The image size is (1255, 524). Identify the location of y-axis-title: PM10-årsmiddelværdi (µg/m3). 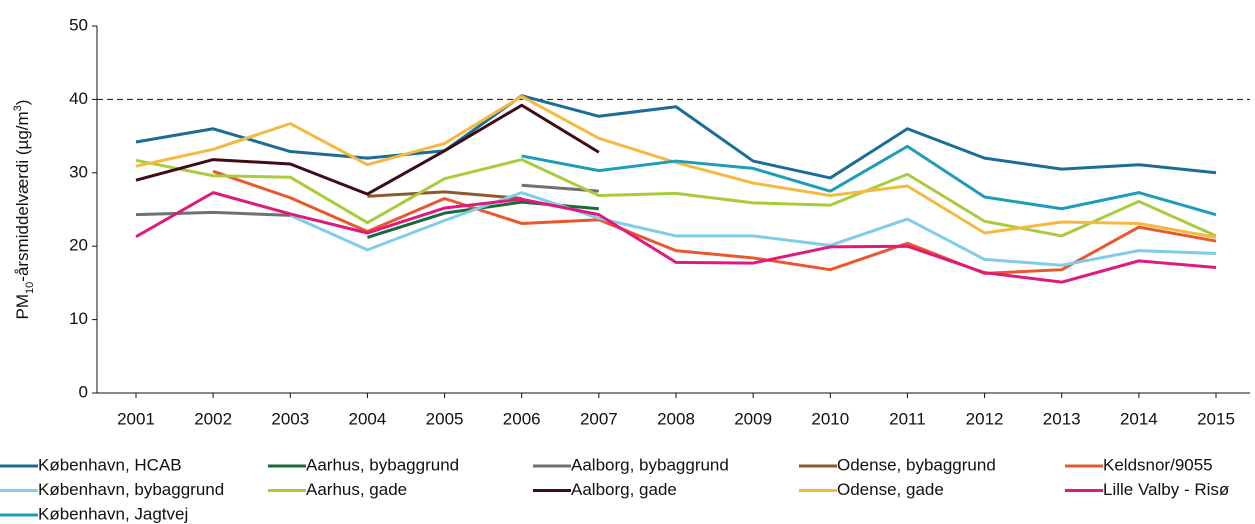
(24, 210).